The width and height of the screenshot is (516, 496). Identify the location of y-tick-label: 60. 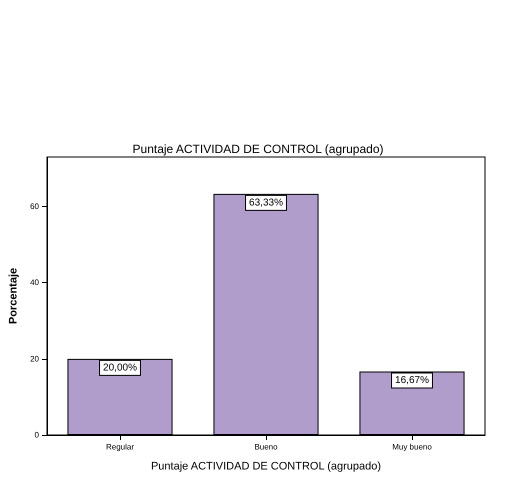
(35, 207).